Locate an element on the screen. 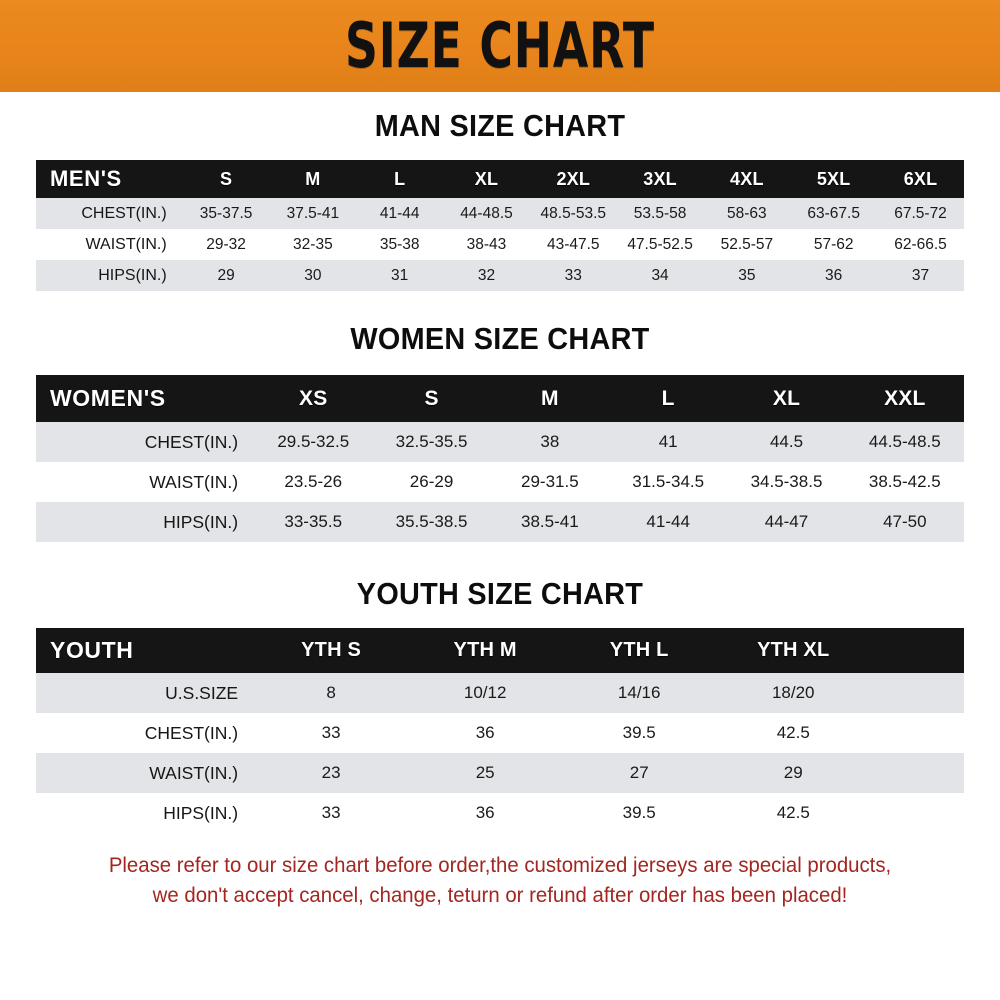 Image resolution: width=1000 pixels, height=1000 pixels. cell: 34.5-38.5 is located at coordinates (786, 481).